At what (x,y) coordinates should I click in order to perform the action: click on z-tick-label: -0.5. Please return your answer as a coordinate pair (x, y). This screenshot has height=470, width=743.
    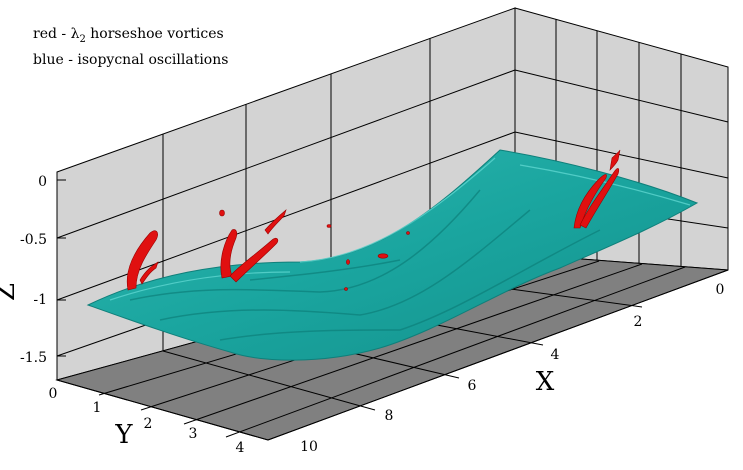
    Looking at the image, I should click on (33, 240).